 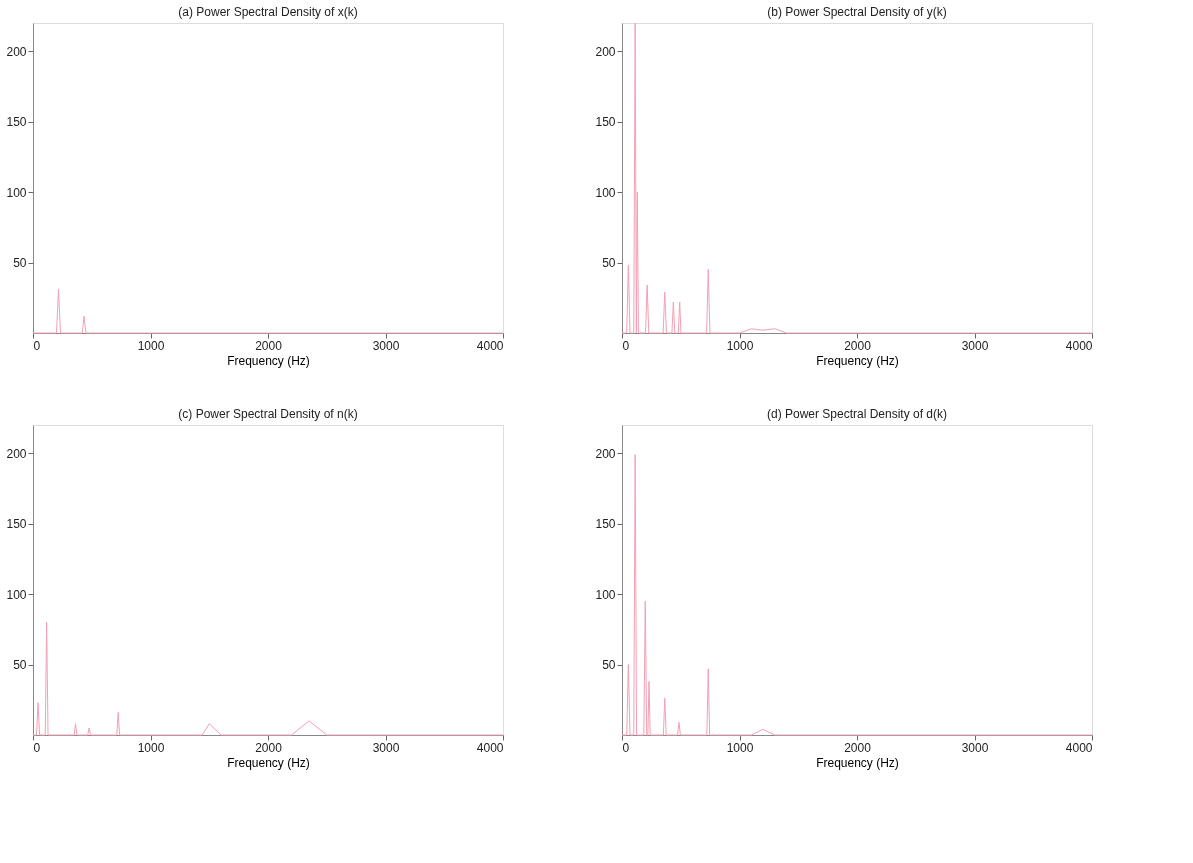 I want to click on line-series, so click(x=857, y=178).